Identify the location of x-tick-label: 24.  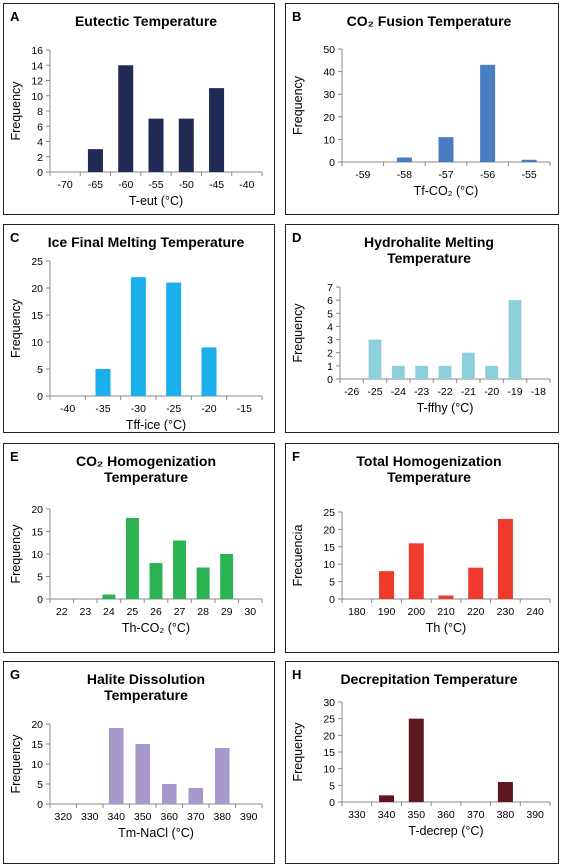
(109, 612).